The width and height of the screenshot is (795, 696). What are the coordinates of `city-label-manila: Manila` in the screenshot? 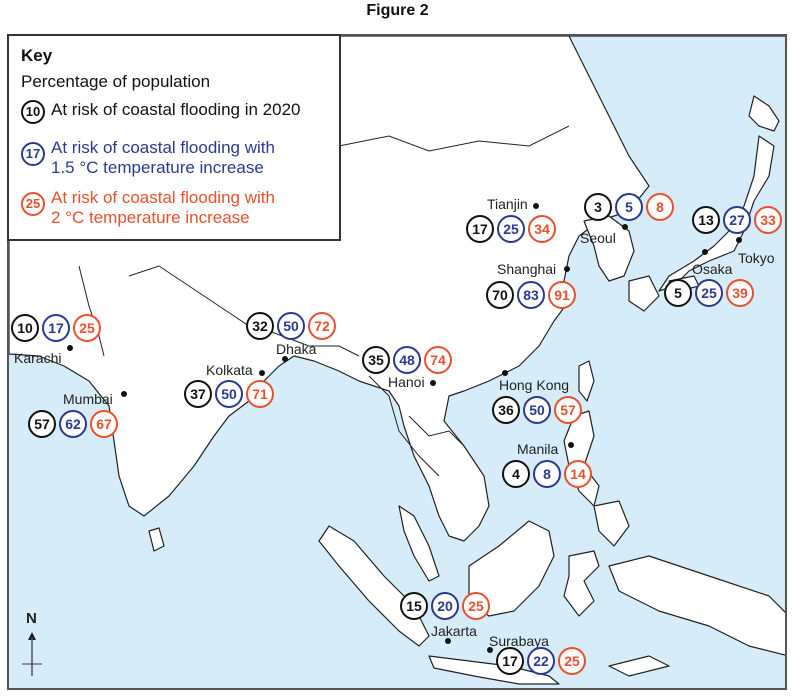 It's located at (538, 449).